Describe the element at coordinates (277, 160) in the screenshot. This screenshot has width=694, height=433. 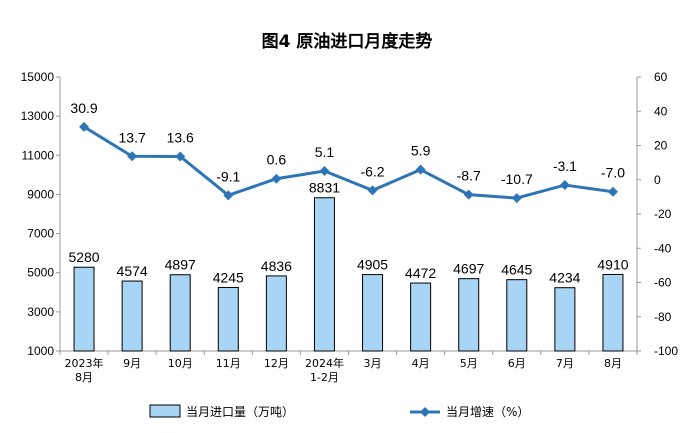
I see `line-value-label: 0.6` at that location.